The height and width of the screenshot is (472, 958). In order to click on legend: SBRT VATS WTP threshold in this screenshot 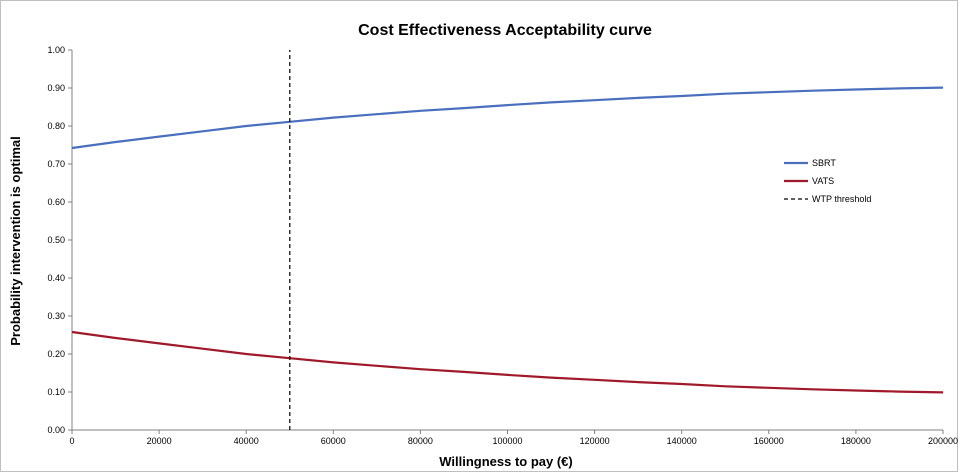, I will do `click(827, 181)`.